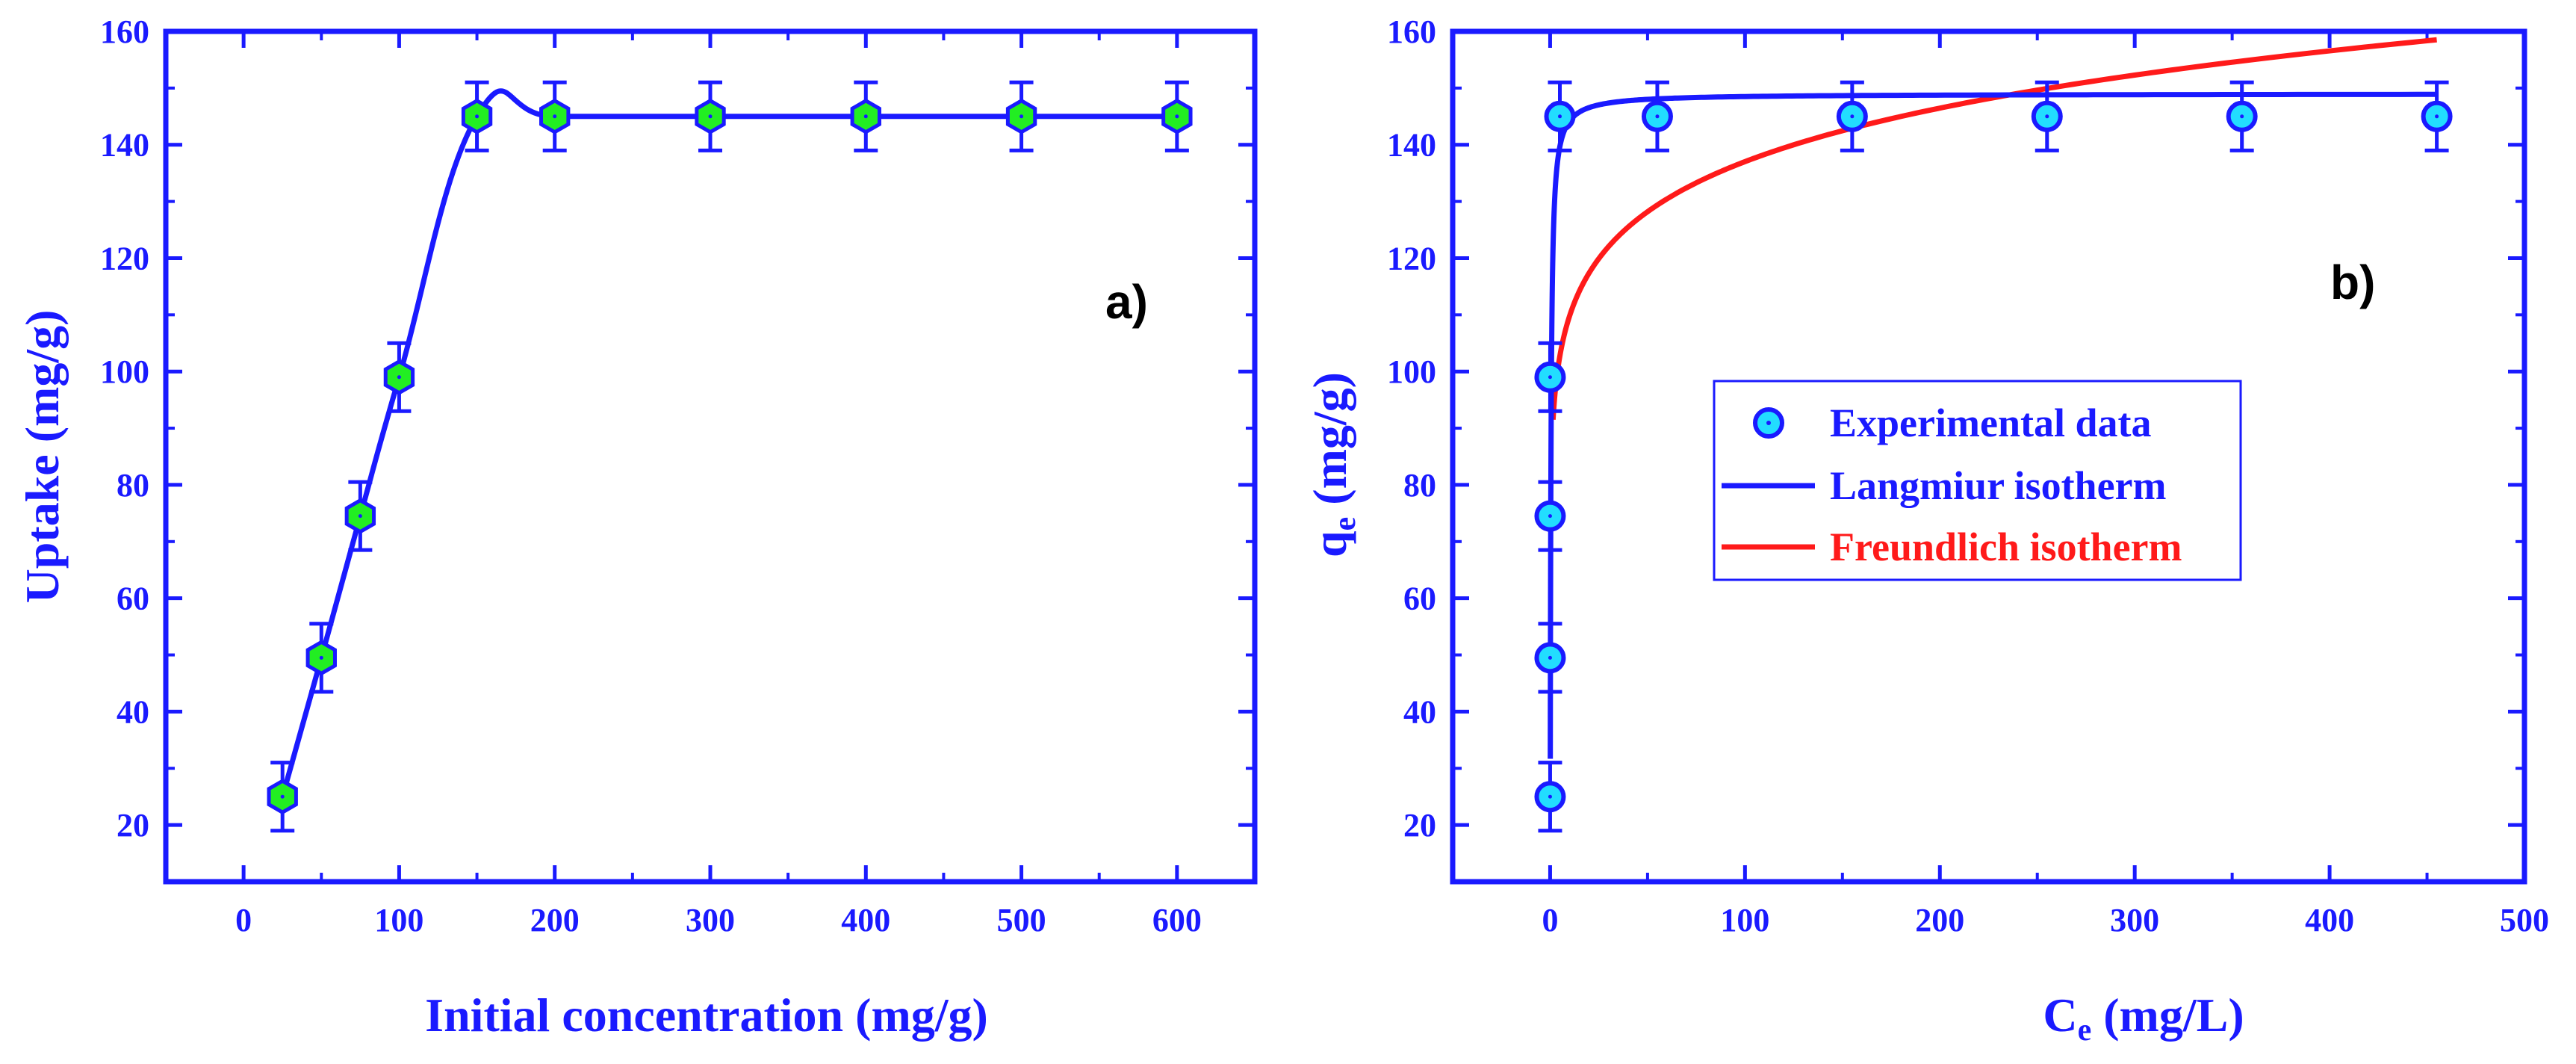  What do you see at coordinates (1177, 920) in the screenshot?
I see `x-tick-label: 600` at bounding box center [1177, 920].